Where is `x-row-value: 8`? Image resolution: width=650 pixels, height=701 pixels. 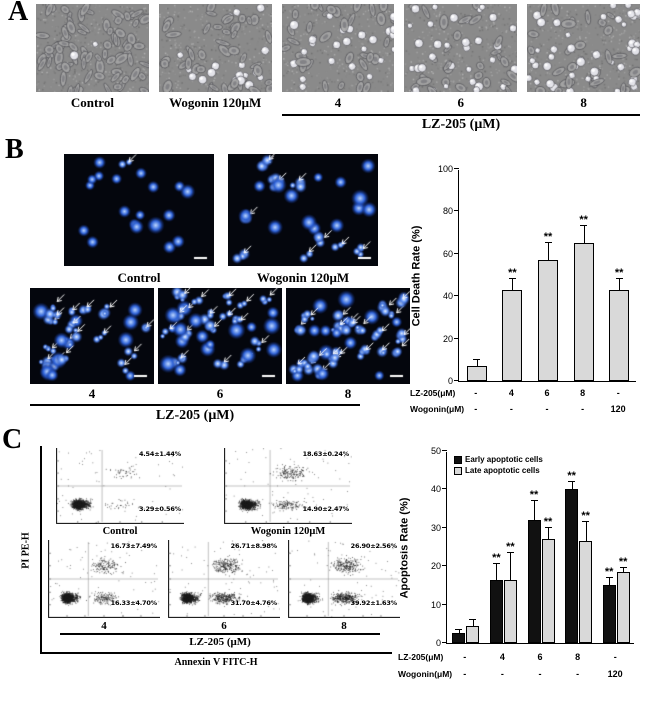 x-row-value: 8 is located at coordinates (578, 657).